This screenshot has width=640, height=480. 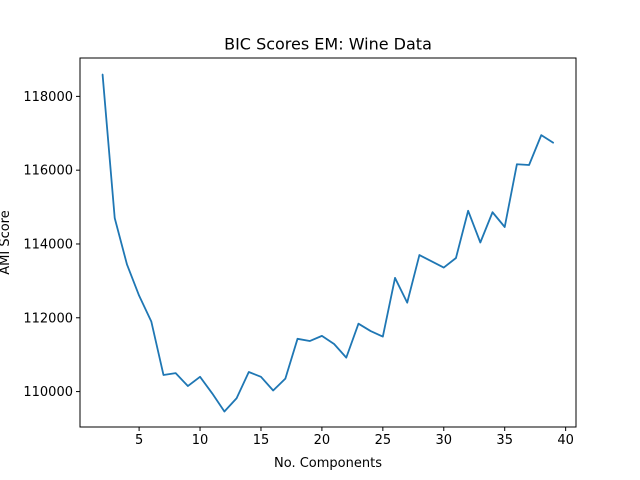 I want to click on y-axis: 110000 112000 114000 116000 118000, so click(x=51, y=245).